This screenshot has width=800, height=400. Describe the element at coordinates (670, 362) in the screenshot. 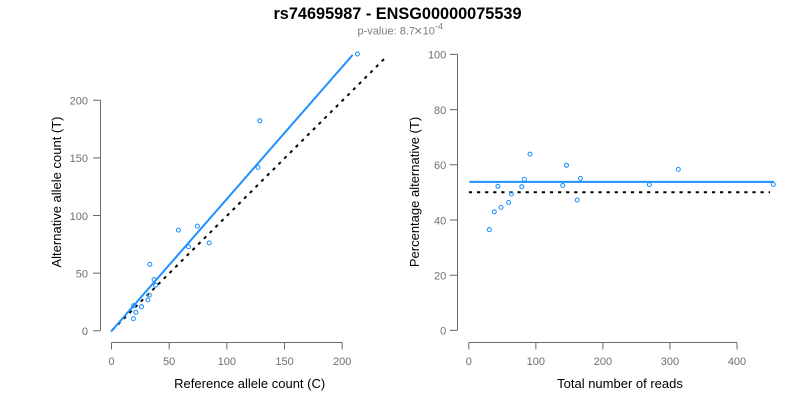

I see `svg-text: 300` at that location.